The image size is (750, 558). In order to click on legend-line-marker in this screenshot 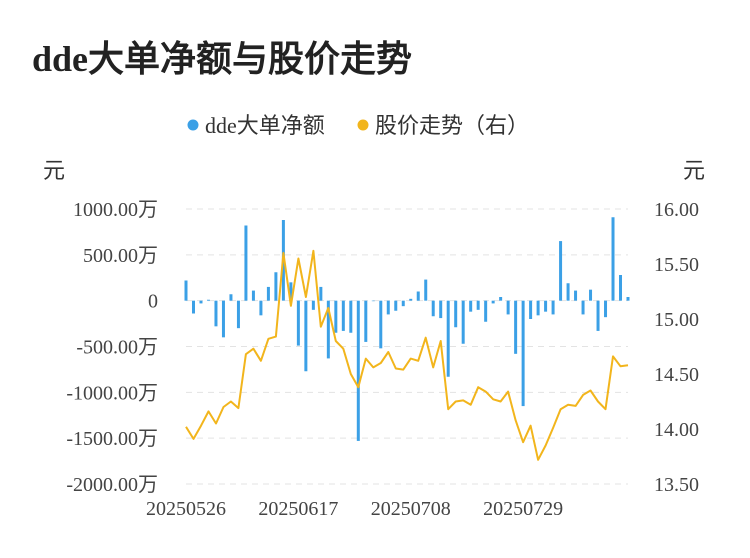, I will do `click(363, 125)`.